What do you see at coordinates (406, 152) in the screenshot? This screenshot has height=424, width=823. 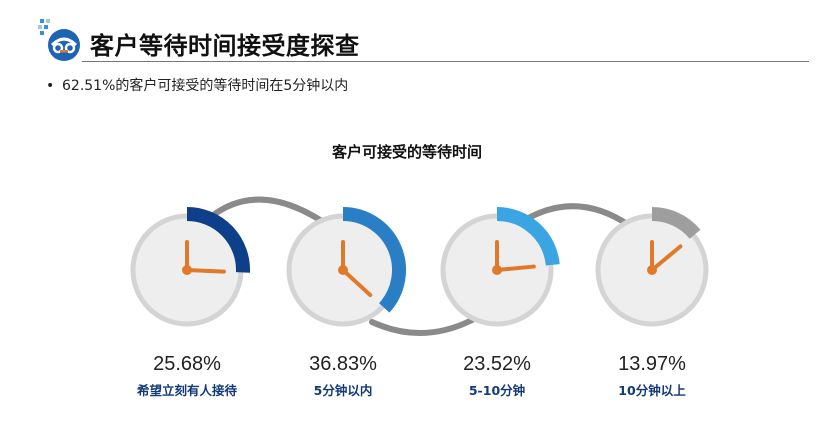 I see `chart-title: 客户可接受的等待时间` at bounding box center [406, 152].